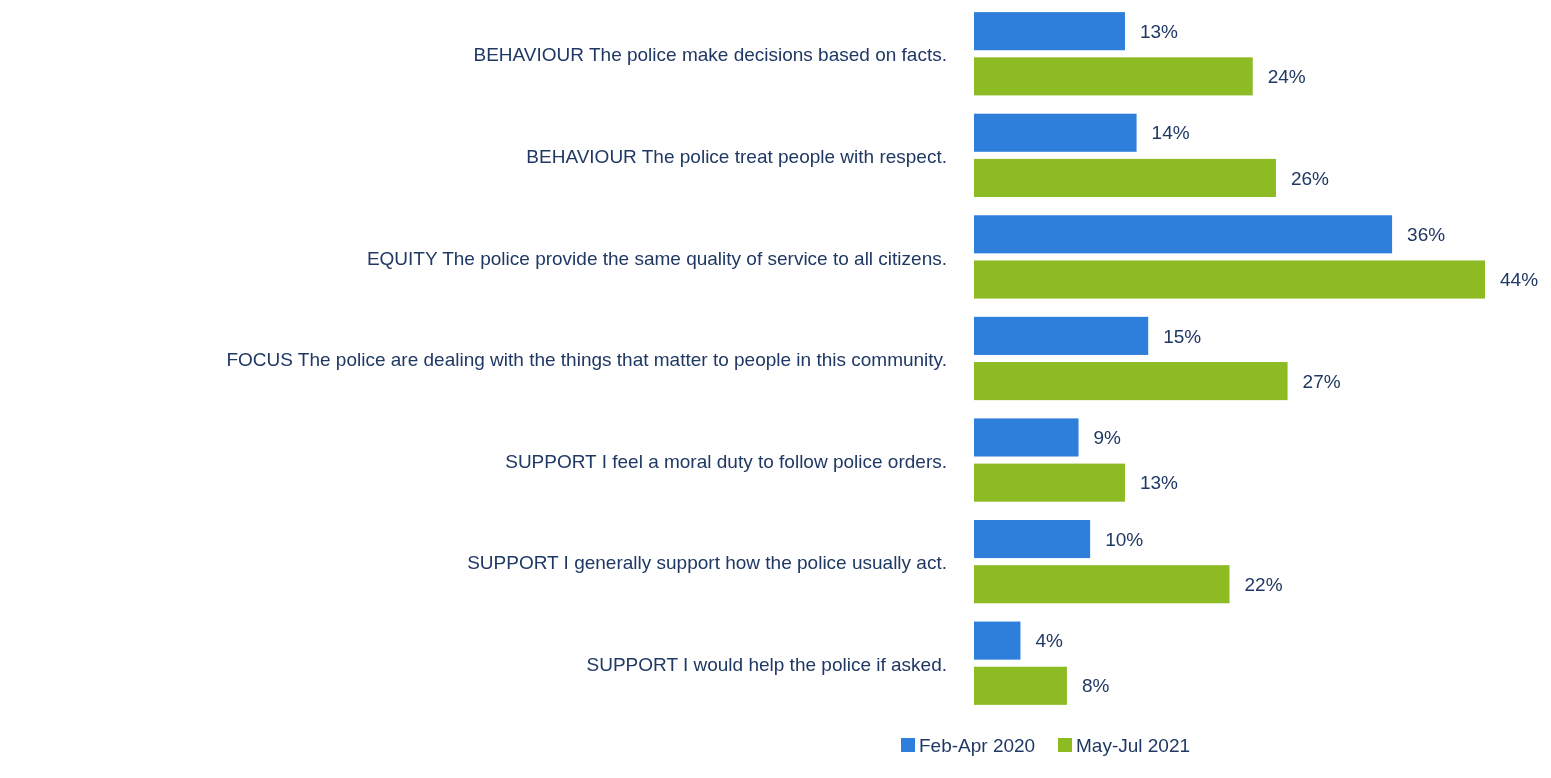  I want to click on data-label: 4%, so click(1049, 641).